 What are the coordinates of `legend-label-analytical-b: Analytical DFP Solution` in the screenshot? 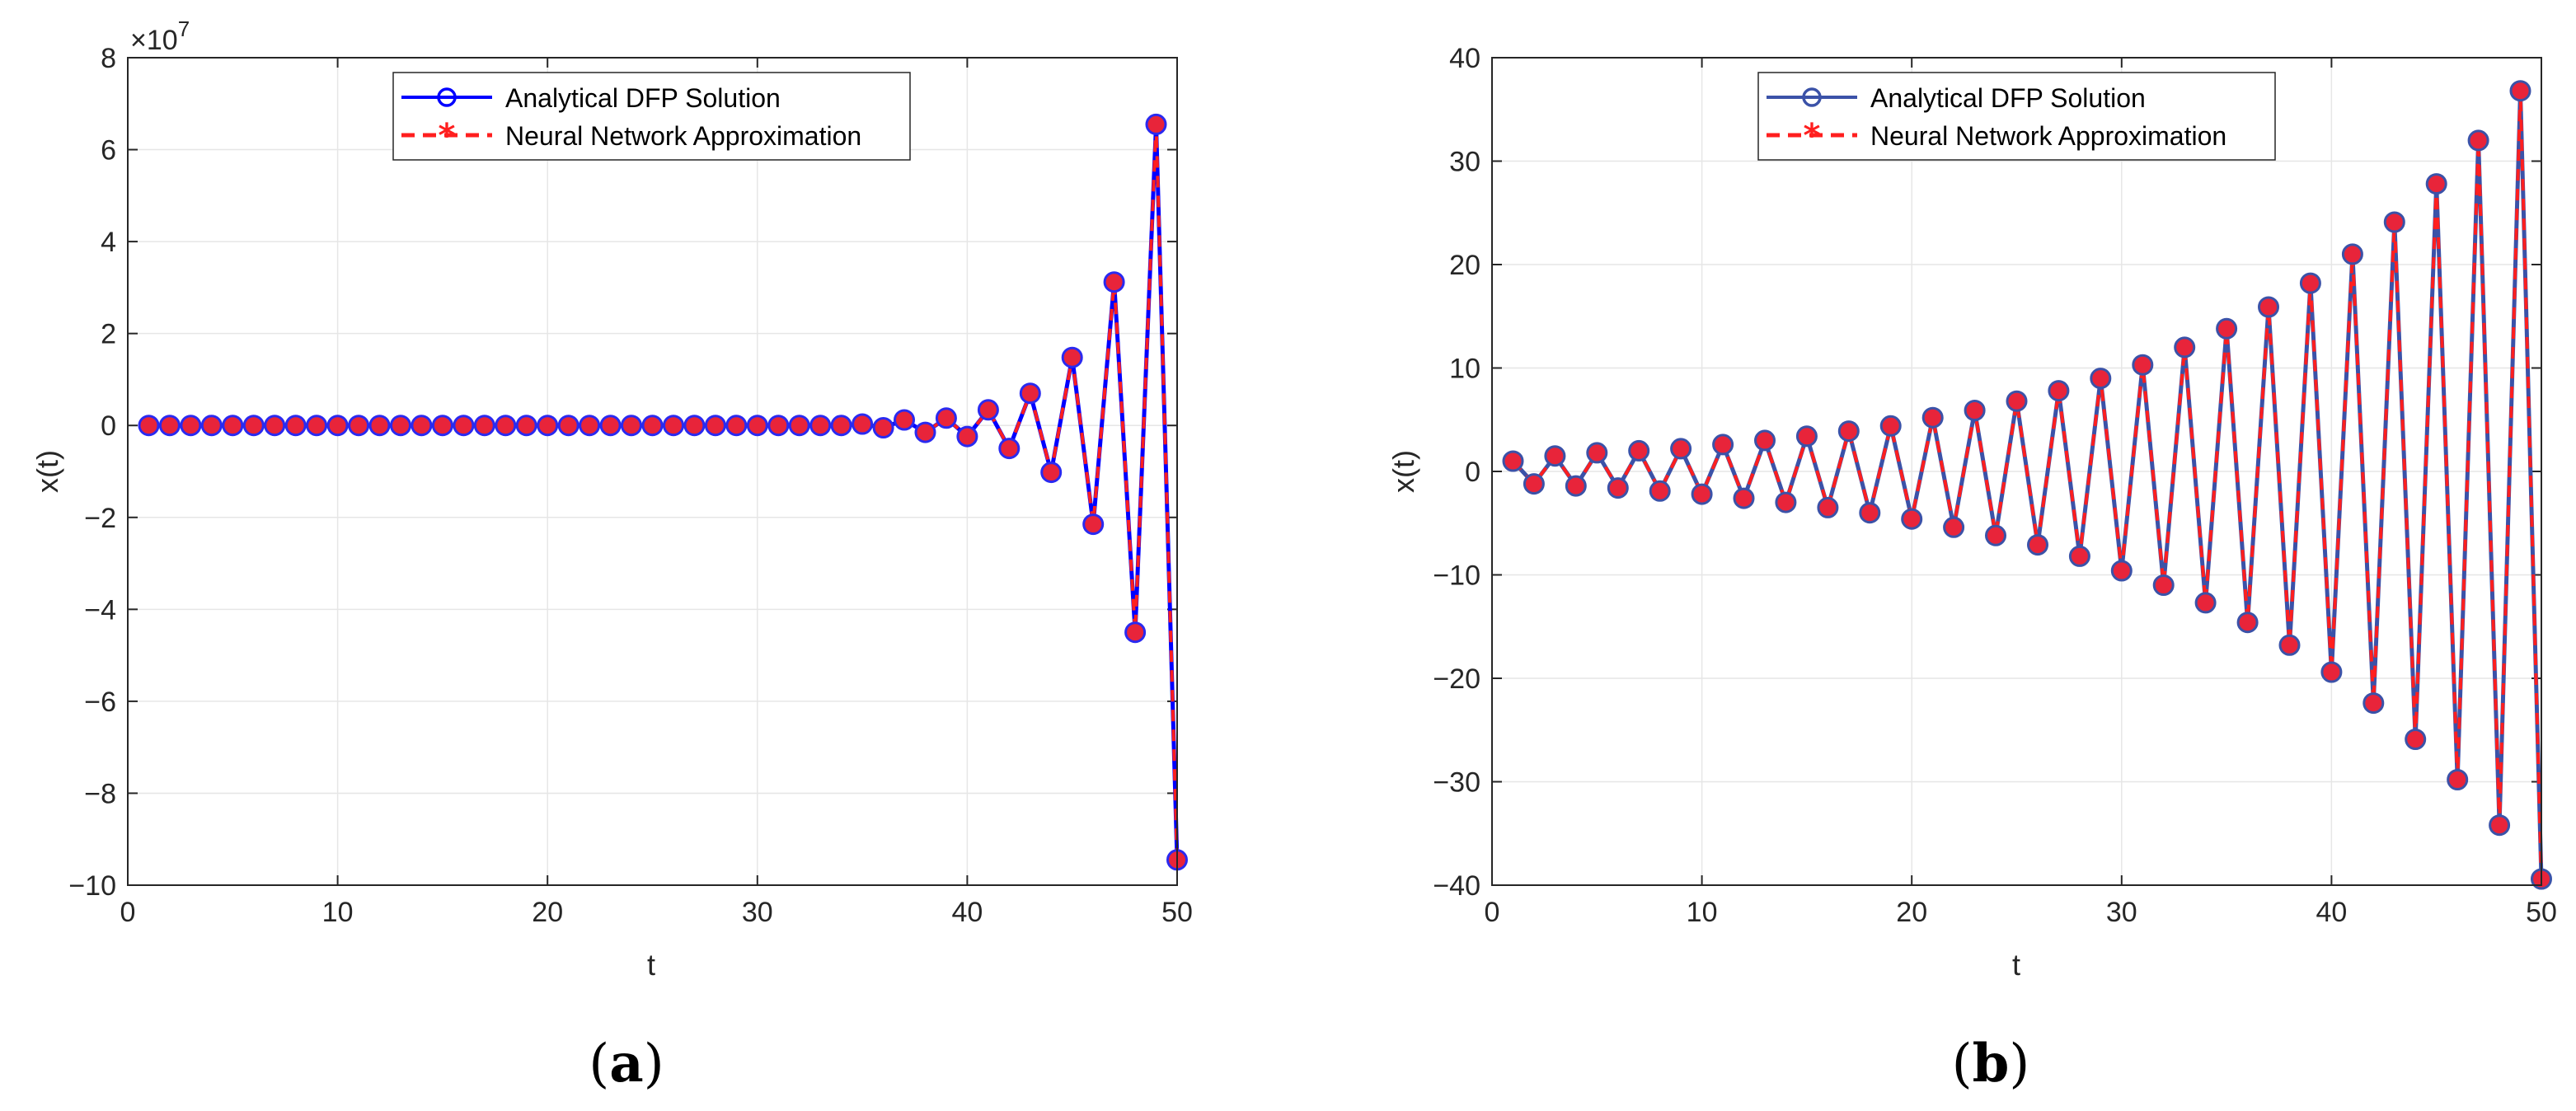 It's located at (2008, 98).